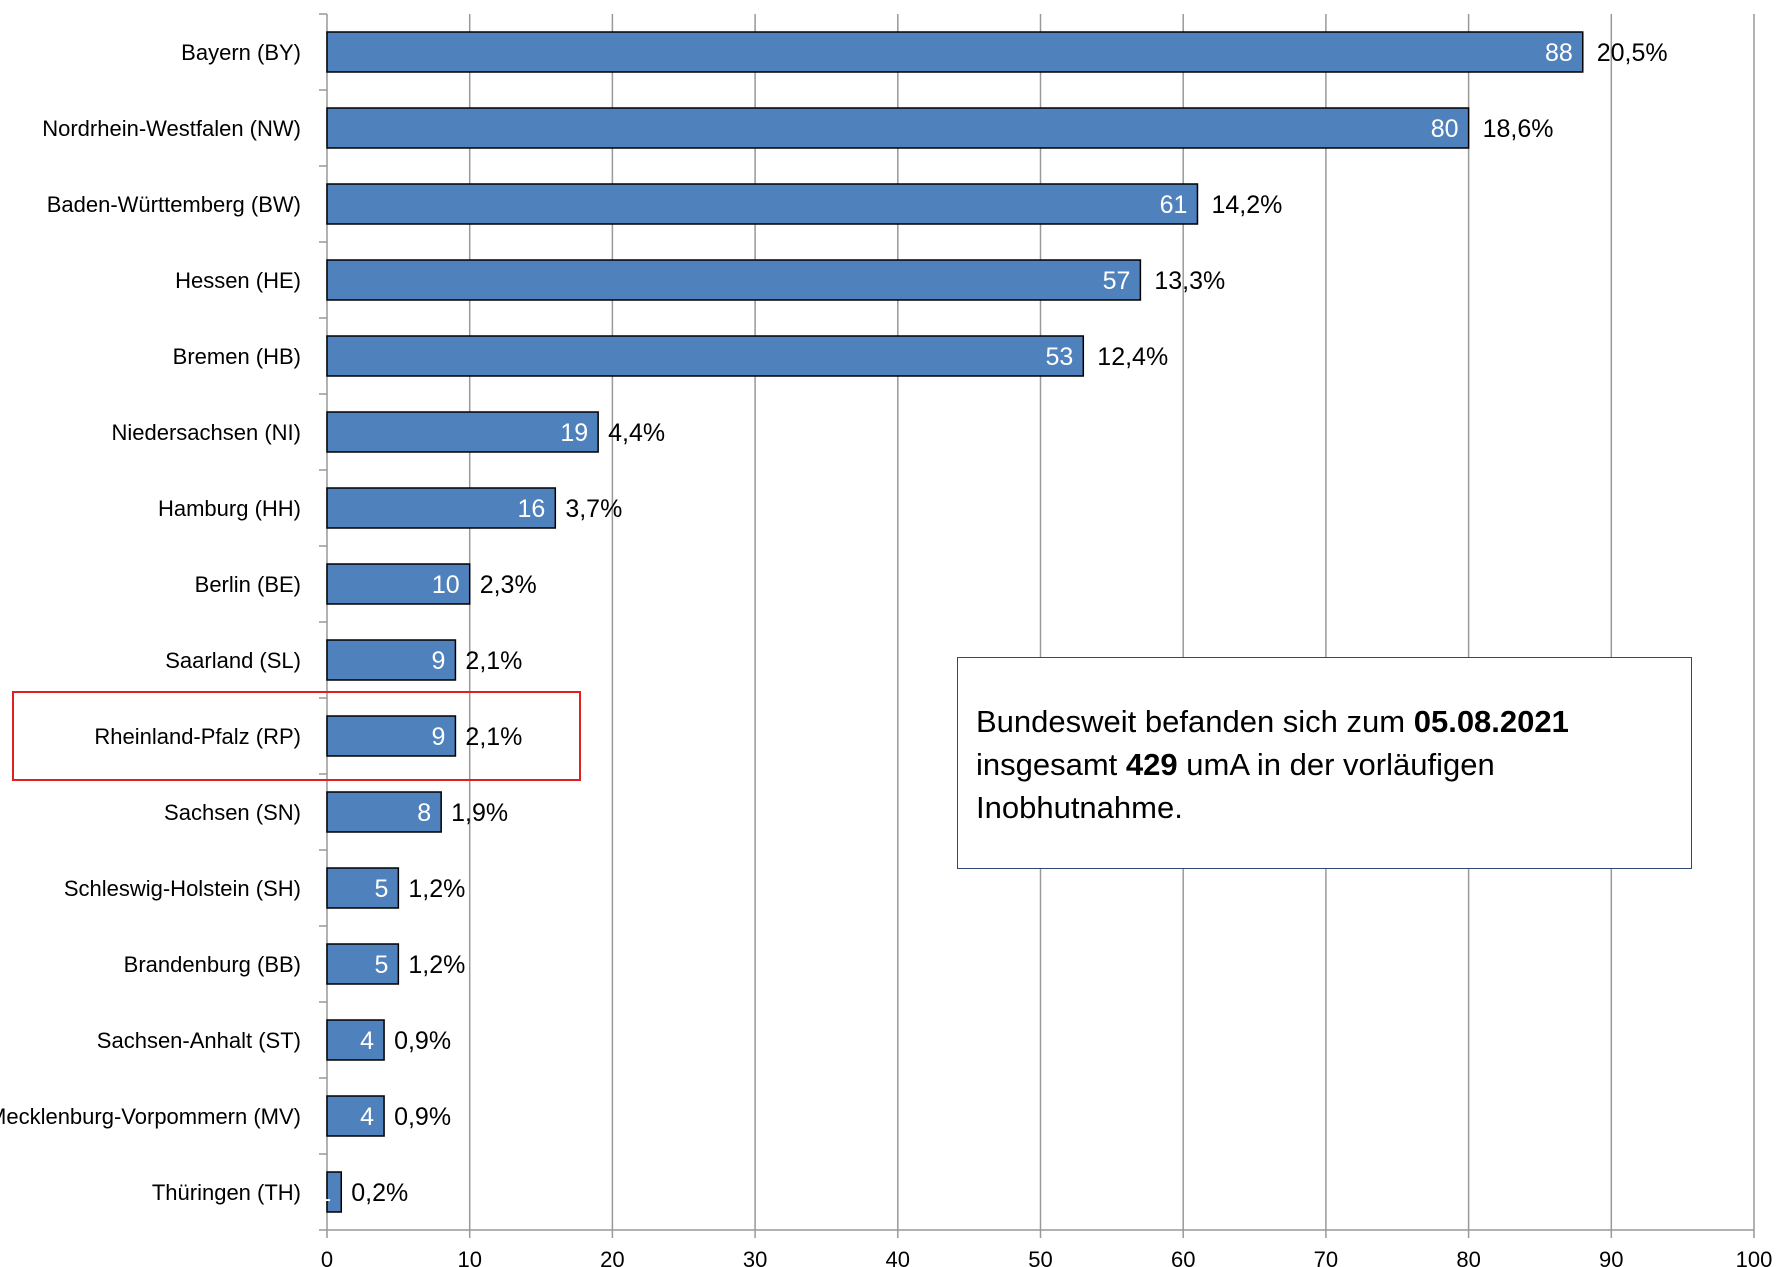 The height and width of the screenshot is (1267, 1777). Describe the element at coordinates (1246, 205) in the screenshot. I see `percent-label: 14,2%` at that location.